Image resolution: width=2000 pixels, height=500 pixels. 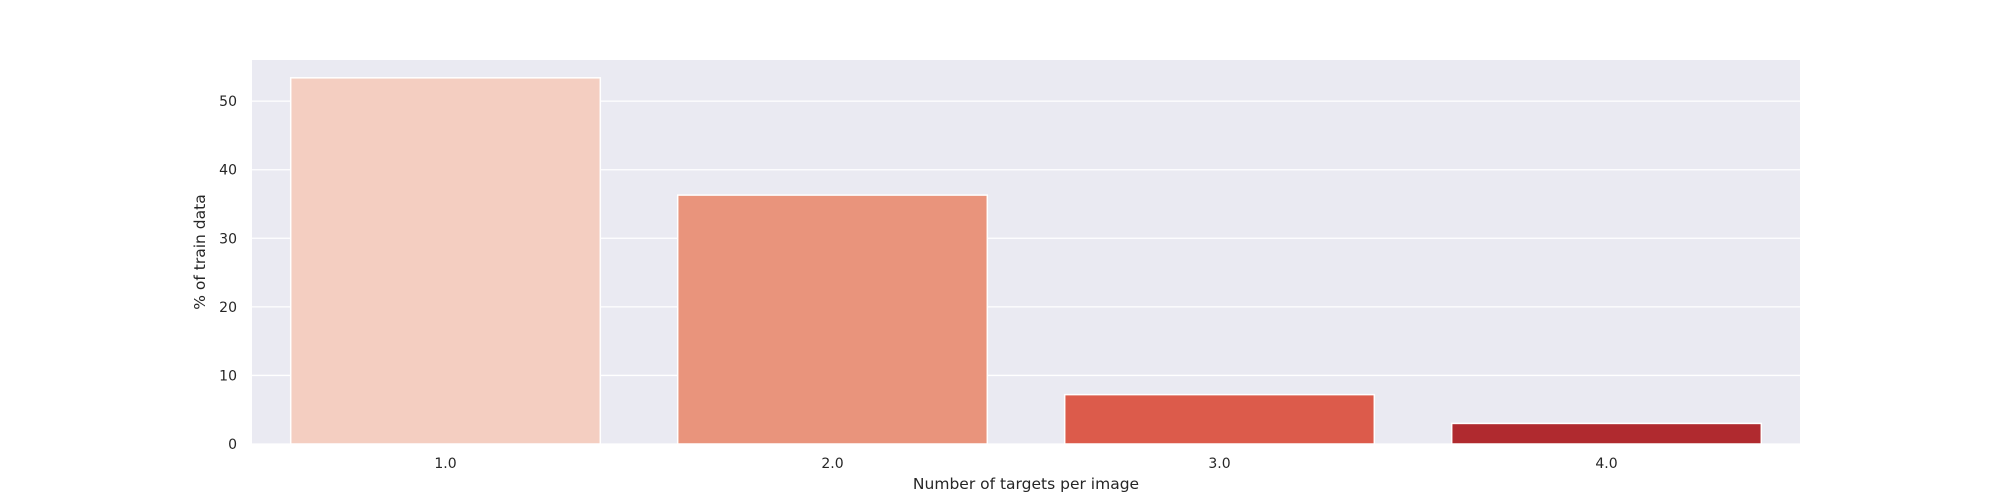 What do you see at coordinates (832, 319) in the screenshot?
I see `bar-2.0` at bounding box center [832, 319].